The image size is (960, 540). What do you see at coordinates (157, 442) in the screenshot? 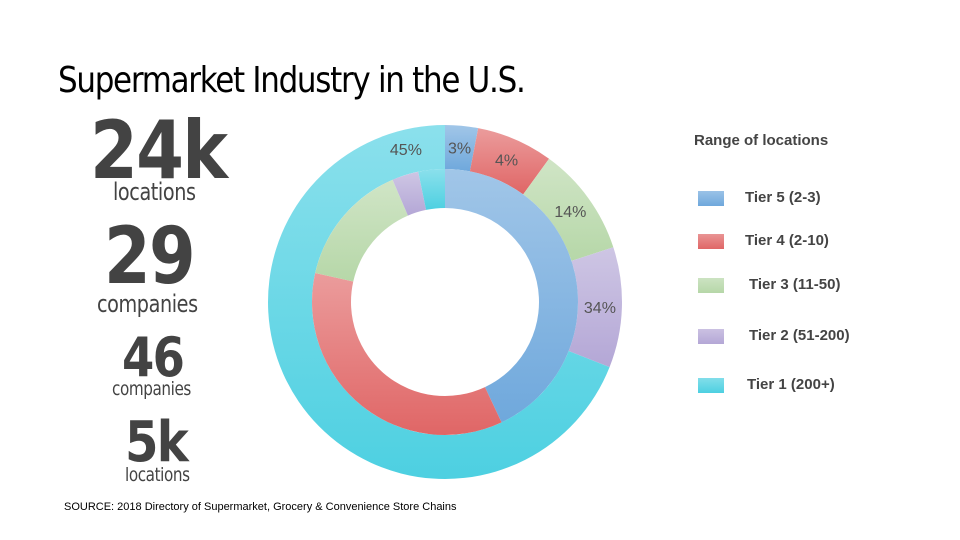
I see `stat-value: 5k` at bounding box center [157, 442].